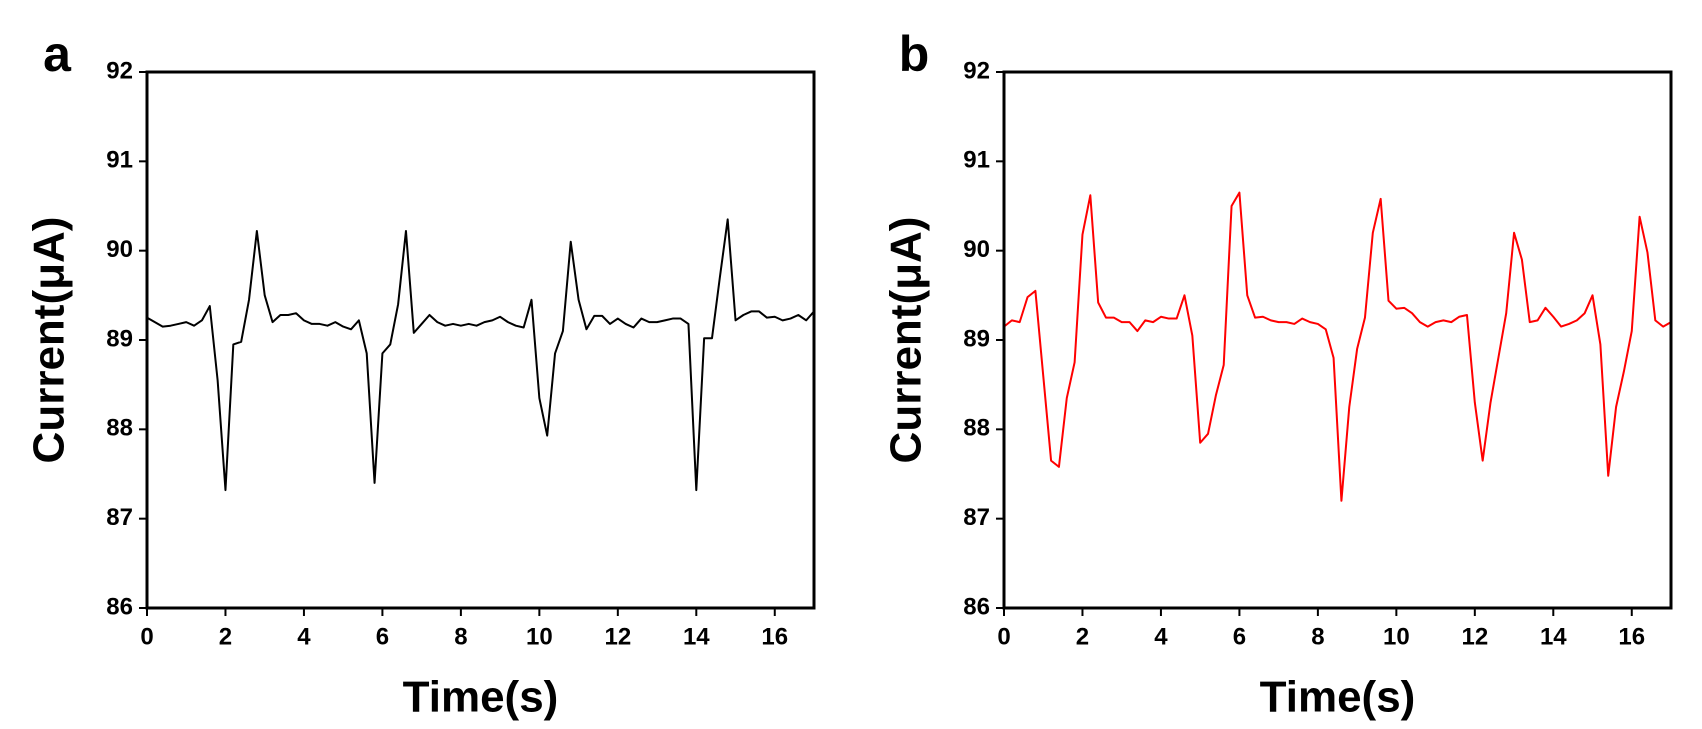 The image size is (1702, 729). I want to click on panel-label: a, so click(57, 54).